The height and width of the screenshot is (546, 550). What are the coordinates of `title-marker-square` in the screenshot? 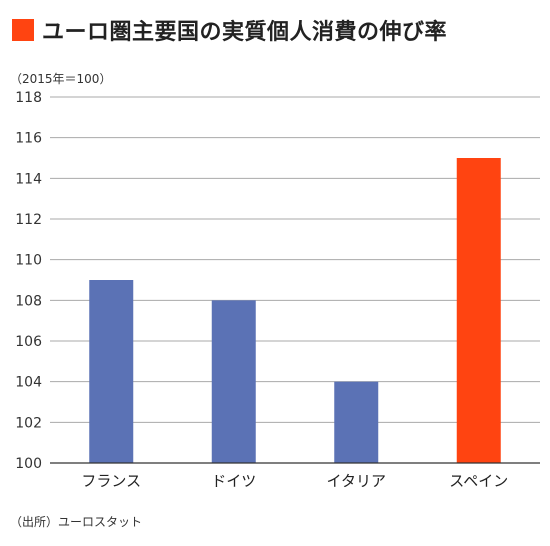 It's located at (23, 30).